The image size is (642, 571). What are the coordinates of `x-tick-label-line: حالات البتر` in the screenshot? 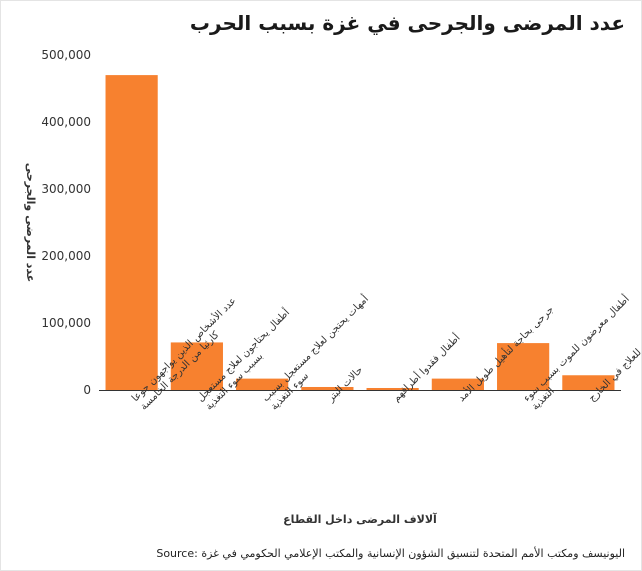 It's located at (345, 385).